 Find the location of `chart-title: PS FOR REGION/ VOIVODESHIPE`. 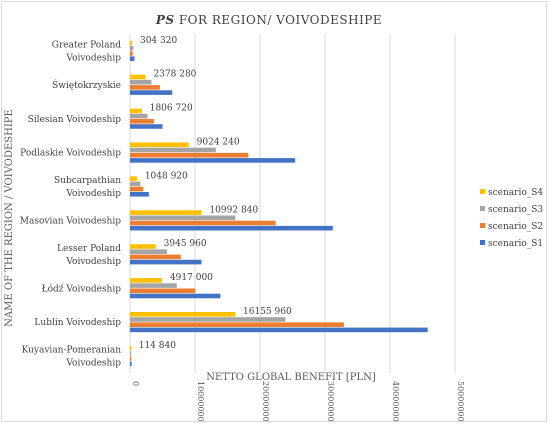

chart-title: PS FOR REGION/ VOIVODESHIPE is located at coordinates (268, 20).